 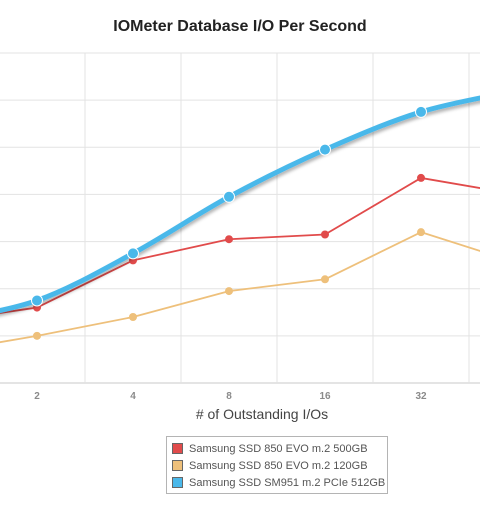 I want to click on x-axis-title: # of Outstanding I/Os, so click(x=262, y=414).